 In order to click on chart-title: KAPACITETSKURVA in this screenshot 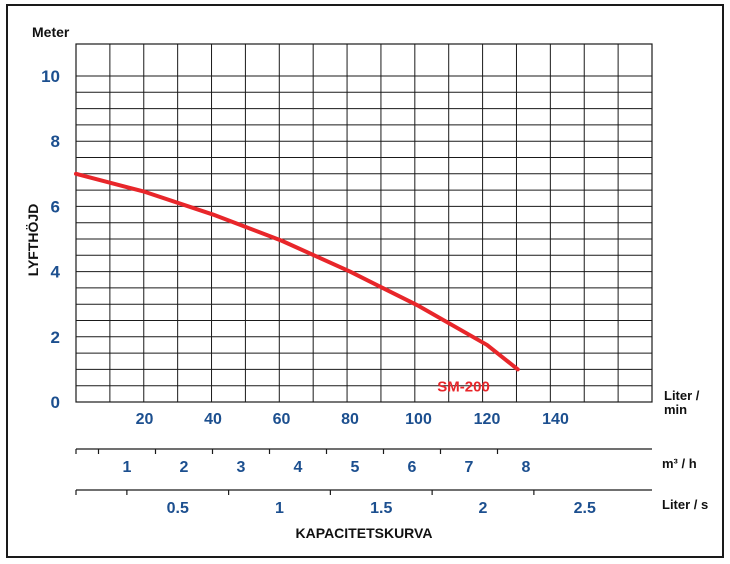, I will do `click(364, 533)`.